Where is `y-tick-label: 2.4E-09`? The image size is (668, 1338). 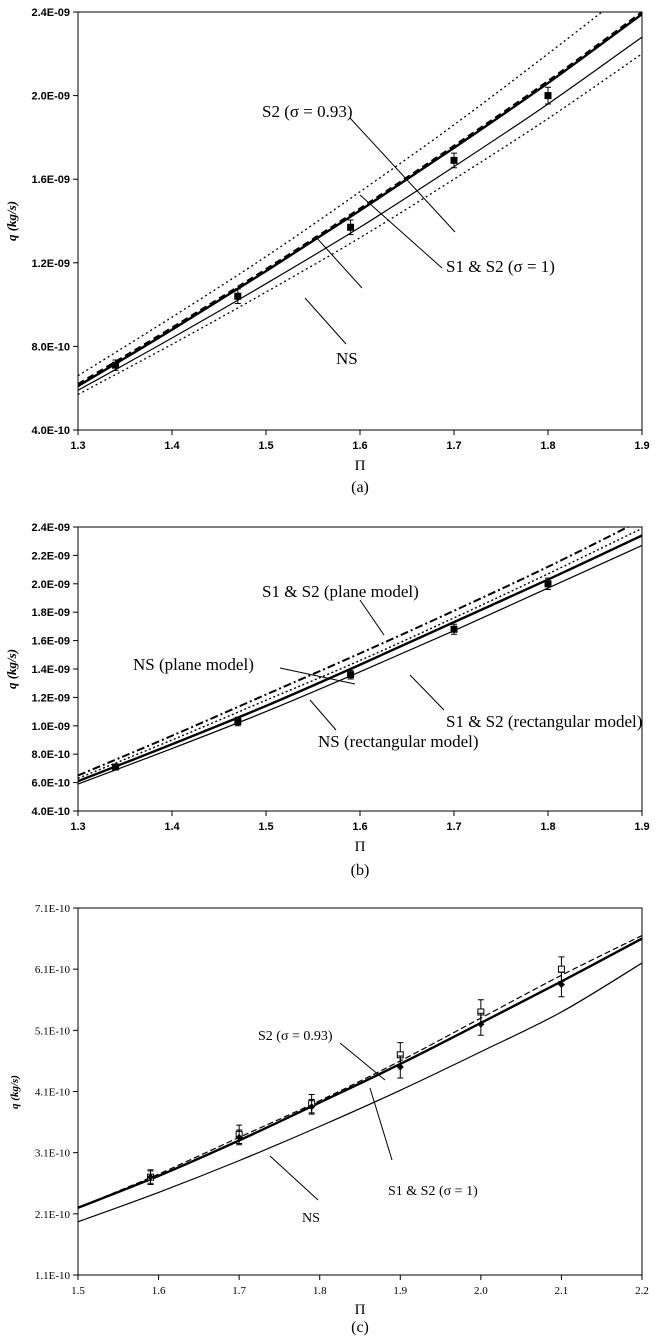 y-tick-label: 2.4E-09 is located at coordinates (50, 528).